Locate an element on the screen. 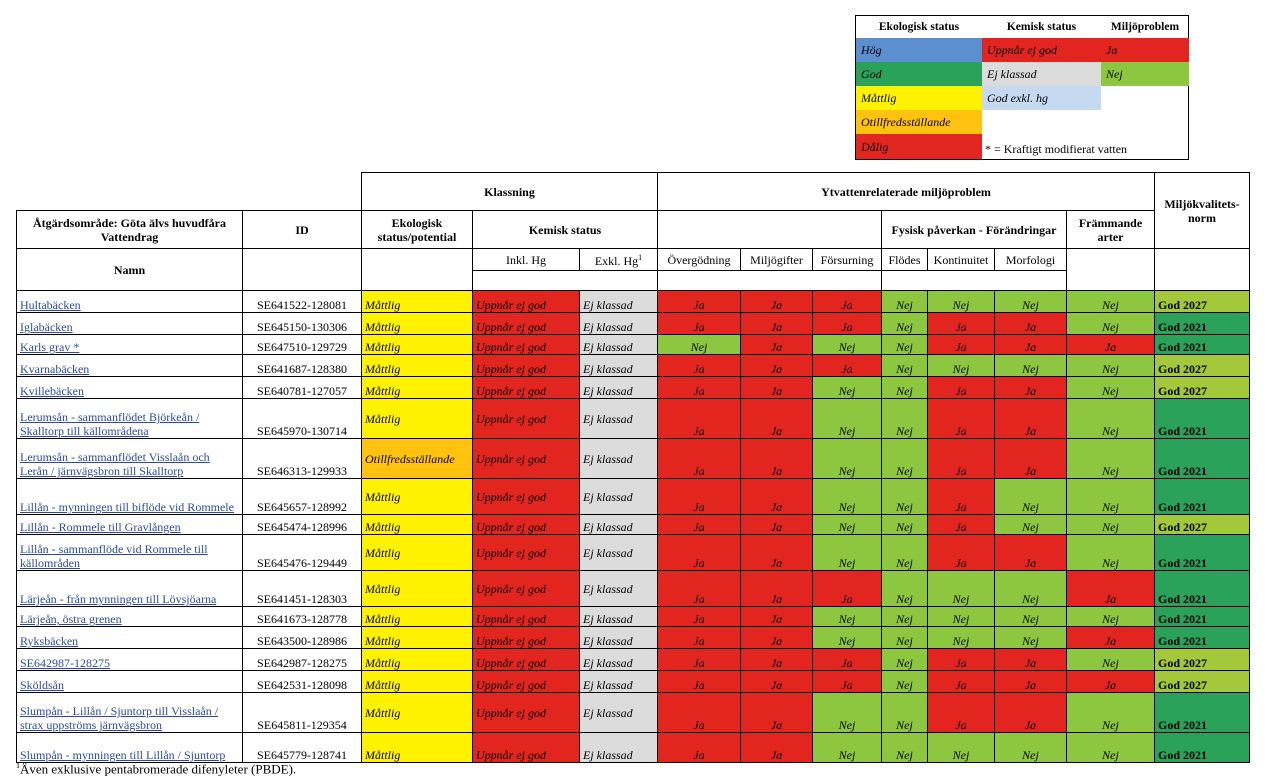 The image size is (1269, 779). cell-fa: Ja is located at coordinates (1110, 681).